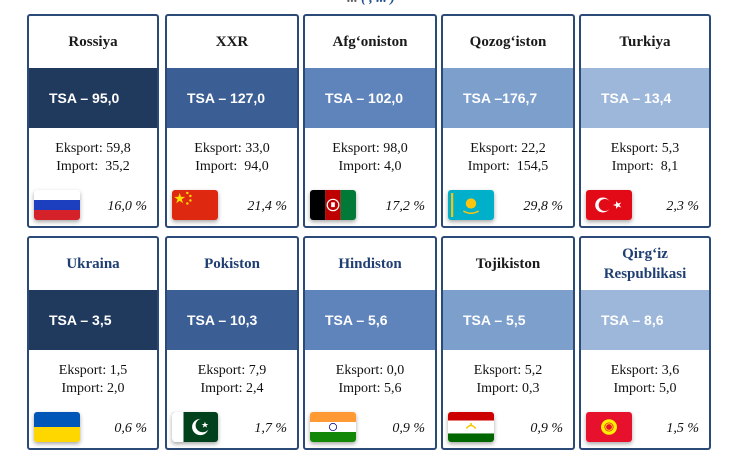 The height and width of the screenshot is (460, 742). I want to click on import-value: Import: 2,0, so click(93, 388).